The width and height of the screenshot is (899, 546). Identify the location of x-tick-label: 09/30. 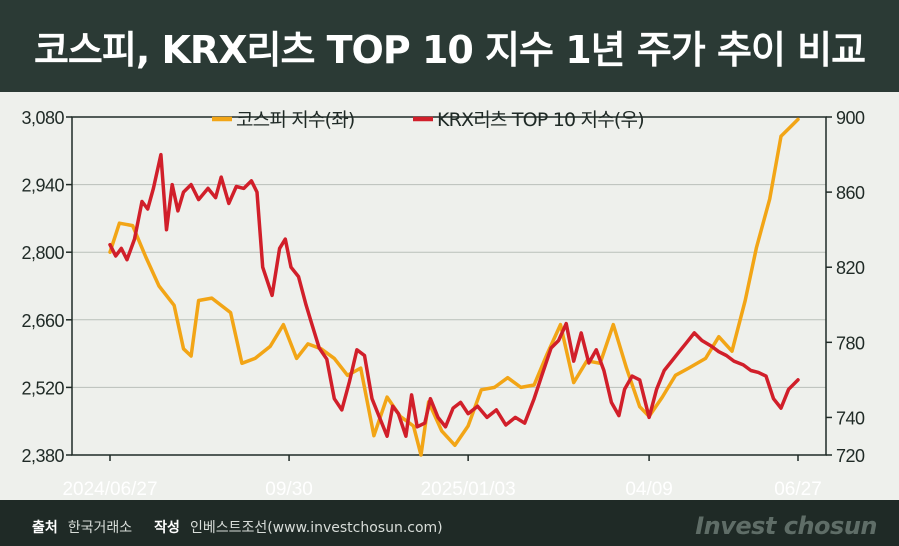
(289, 489).